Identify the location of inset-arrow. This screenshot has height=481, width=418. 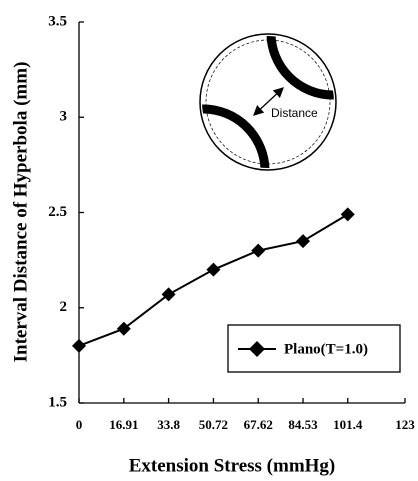
(268, 101).